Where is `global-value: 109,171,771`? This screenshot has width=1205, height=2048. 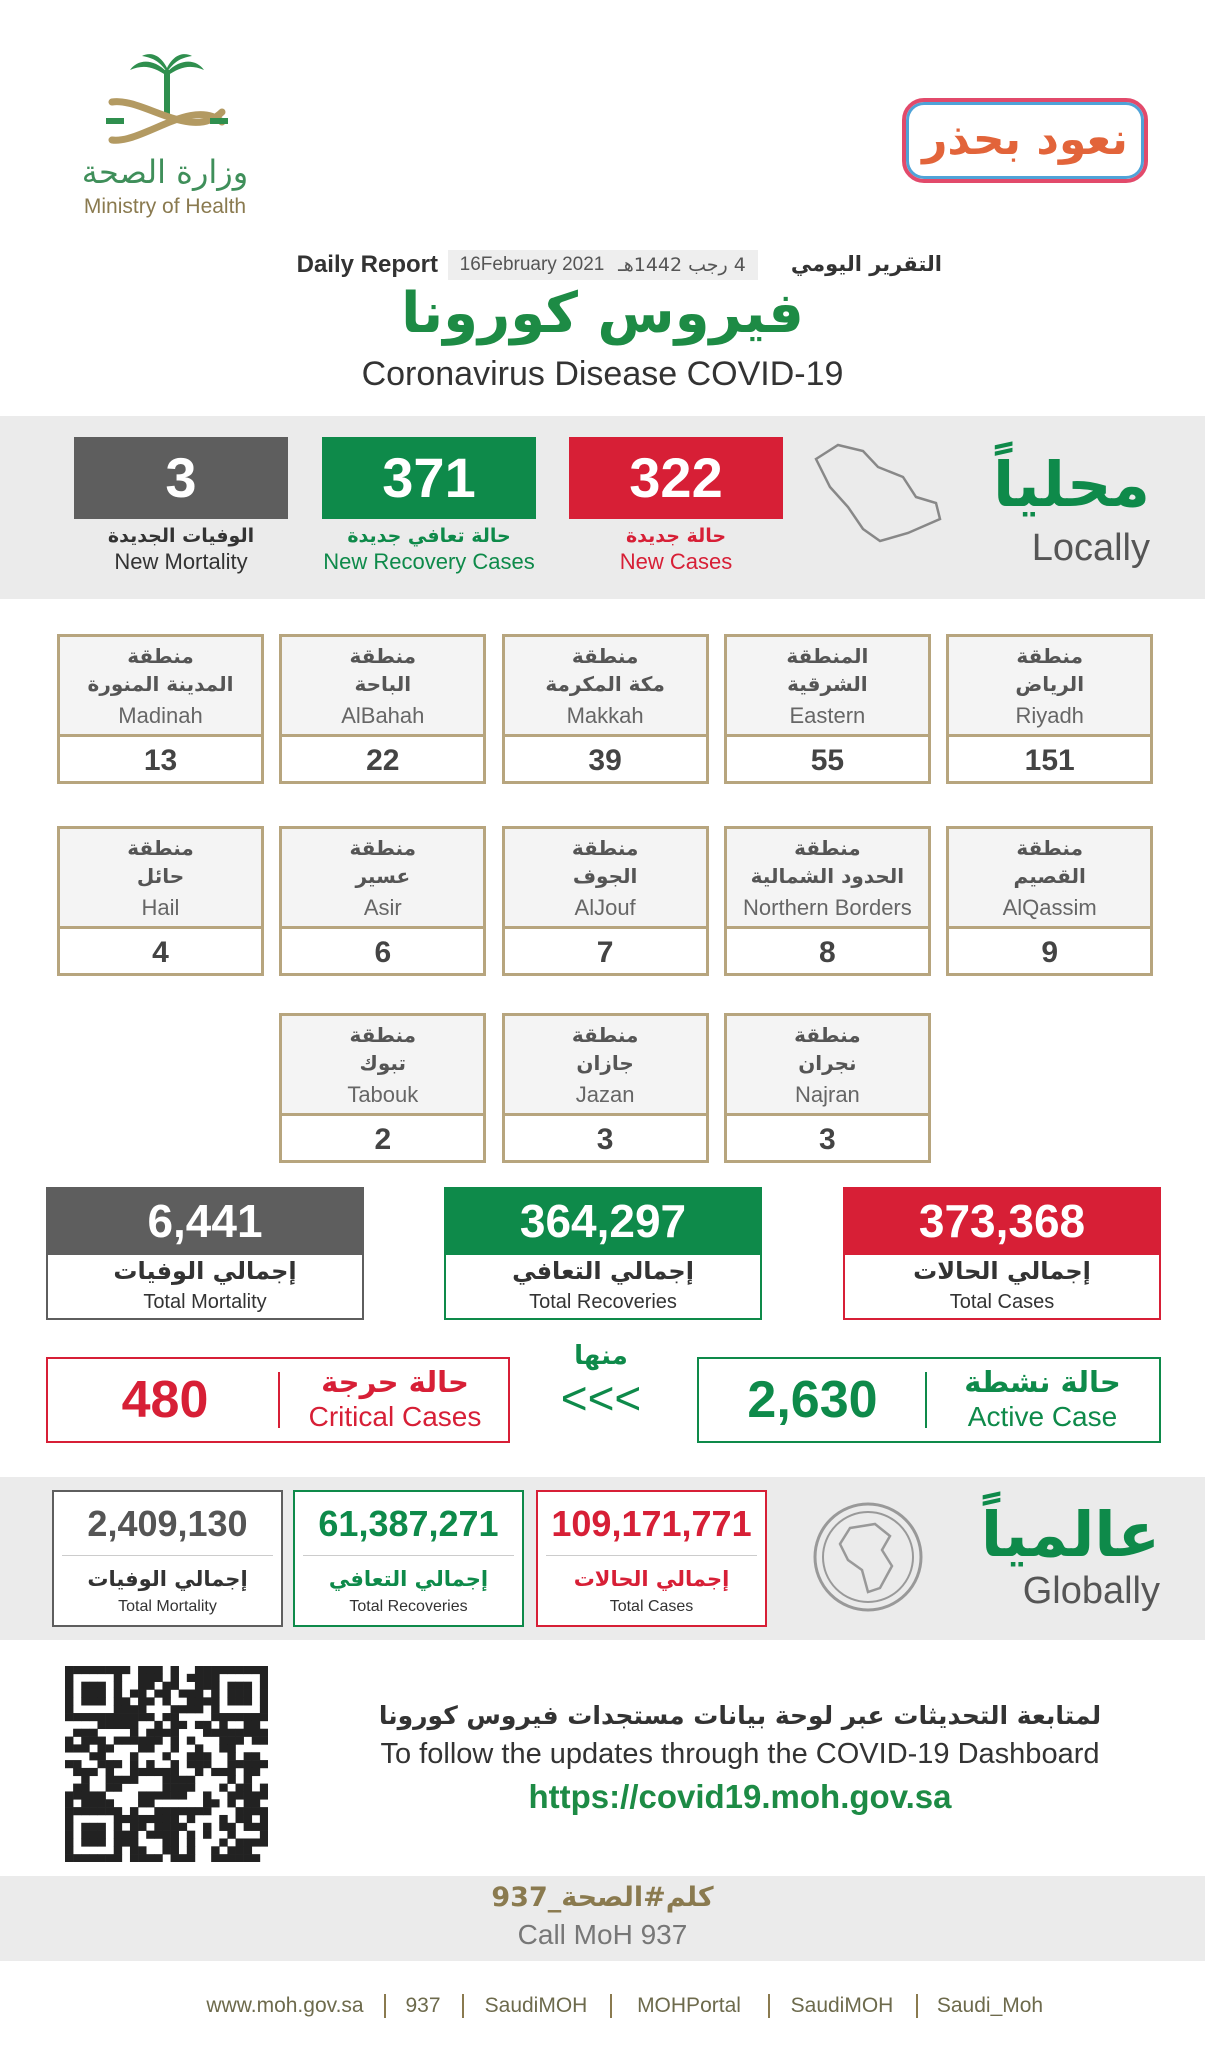 global-value: 109,171,771 is located at coordinates (651, 1523).